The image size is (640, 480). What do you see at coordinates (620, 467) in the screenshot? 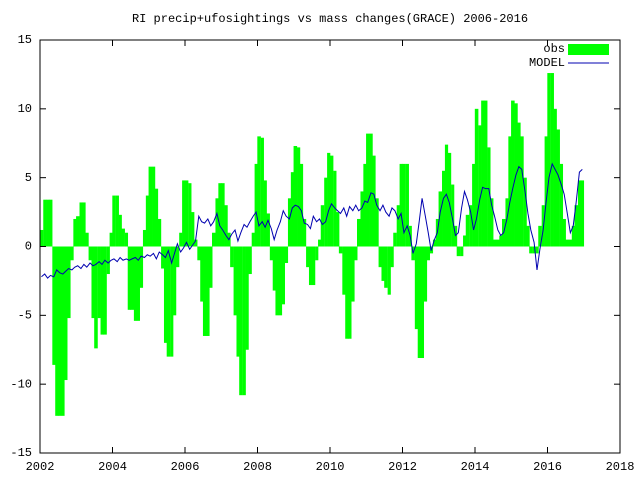
I see `x-tick-label: 2018` at bounding box center [620, 467].